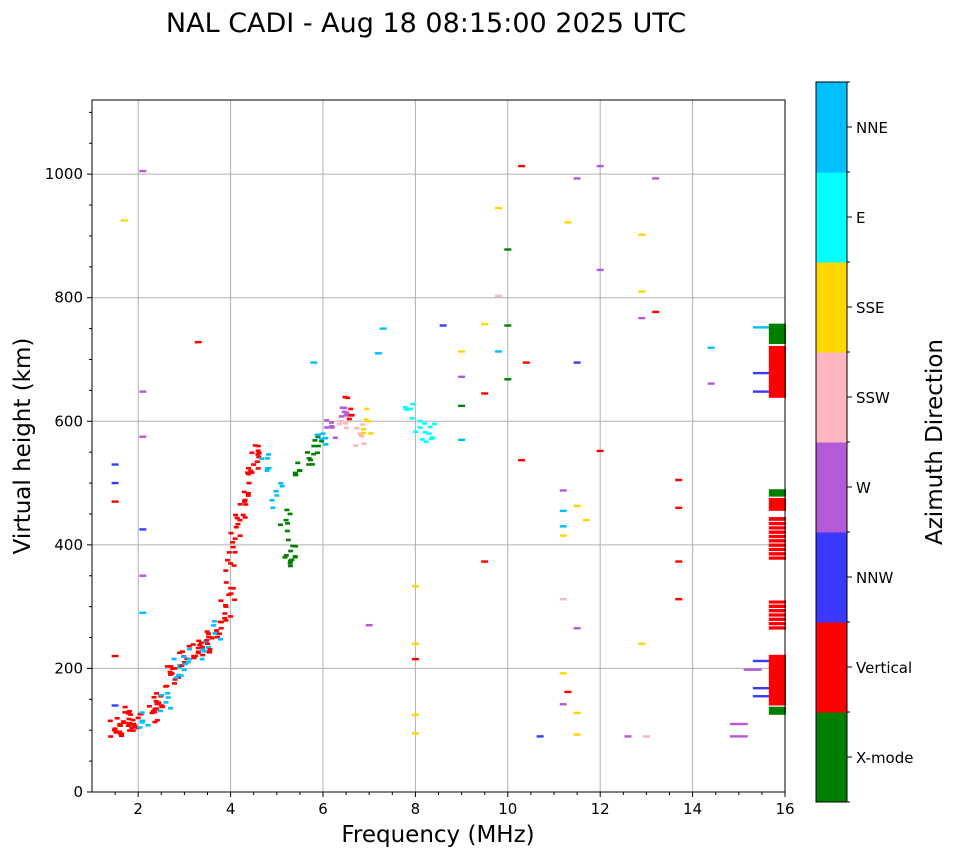 This screenshot has height=861, width=958. What do you see at coordinates (692, 809) in the screenshot?
I see `x-tick-label: 14` at bounding box center [692, 809].